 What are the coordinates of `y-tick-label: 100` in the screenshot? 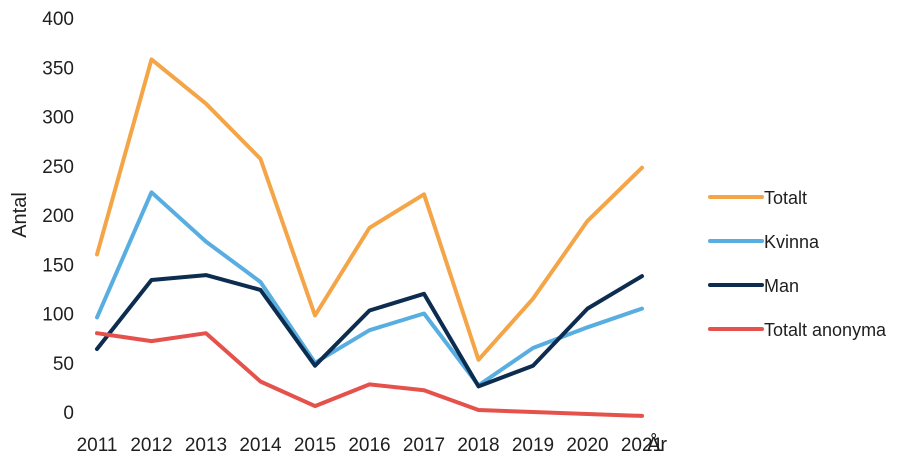 It's located at (58, 315).